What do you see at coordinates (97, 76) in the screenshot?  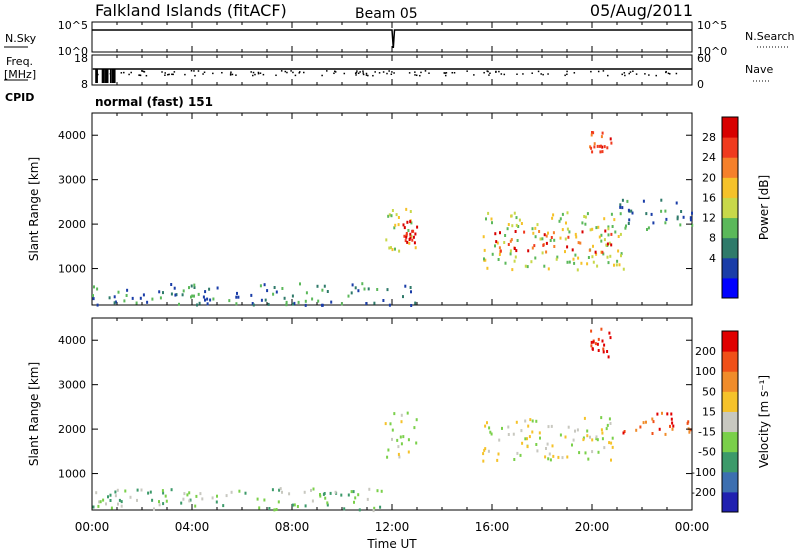 I see `freq-spike` at bounding box center [97, 76].